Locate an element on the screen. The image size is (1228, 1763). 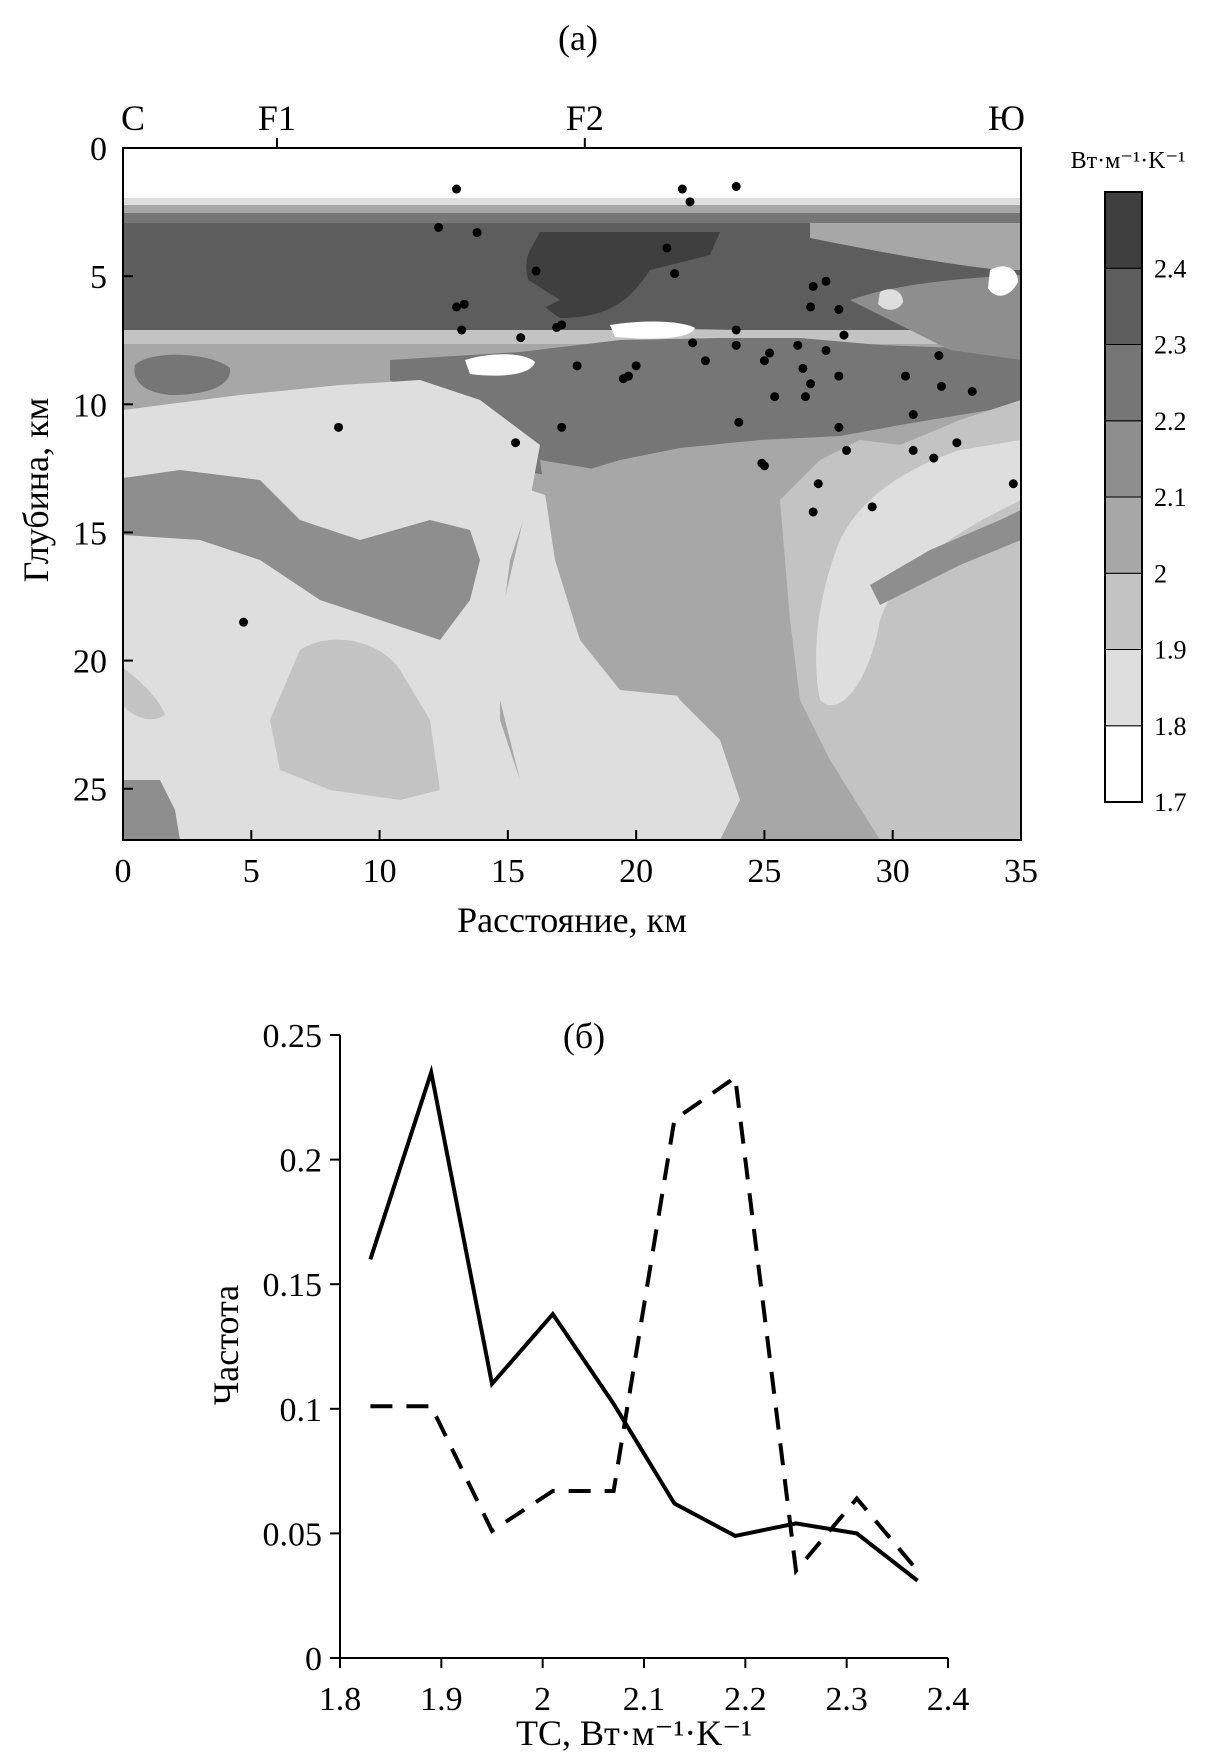
band-top-white is located at coordinates (572, 173).